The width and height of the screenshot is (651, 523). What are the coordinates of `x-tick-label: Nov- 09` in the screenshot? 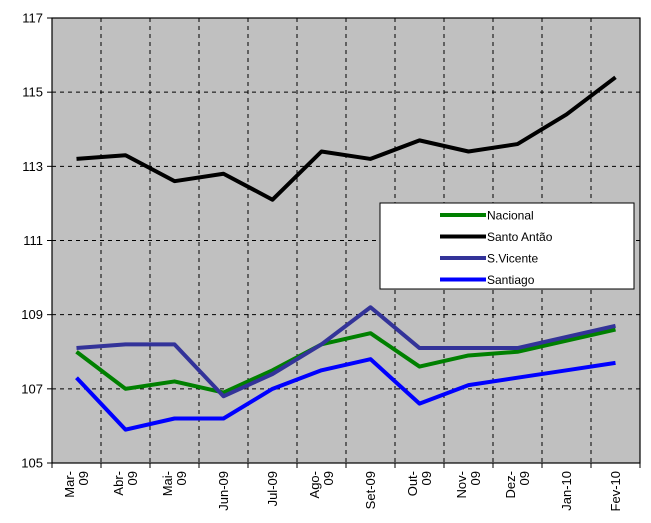 It's located at (468, 484).